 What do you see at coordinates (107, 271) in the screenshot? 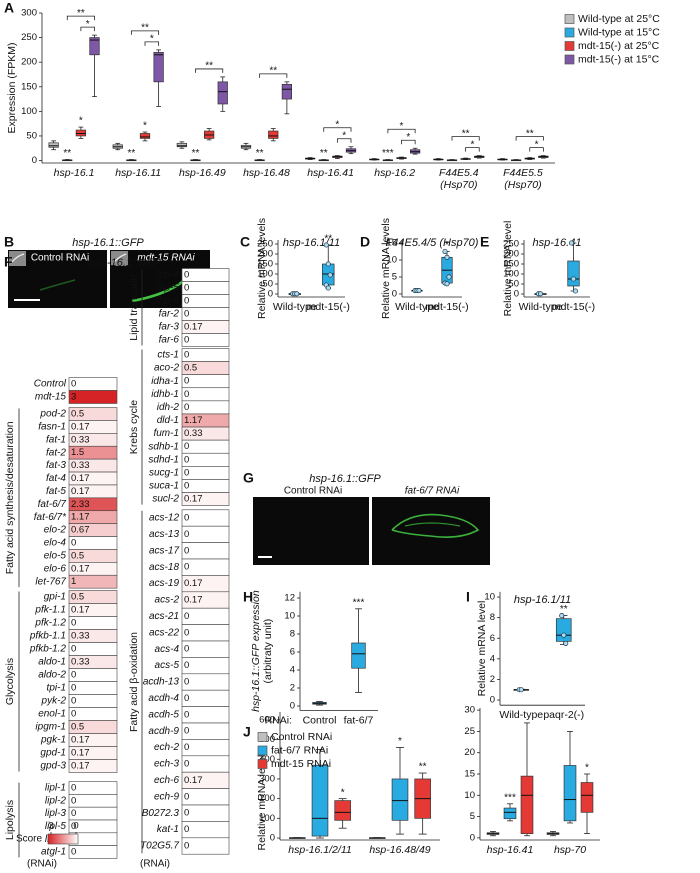
I see `micrograph-panel-b: B hsp-16.1::GFP Control RNAi mdt-15 RNAi` at bounding box center [107, 271].